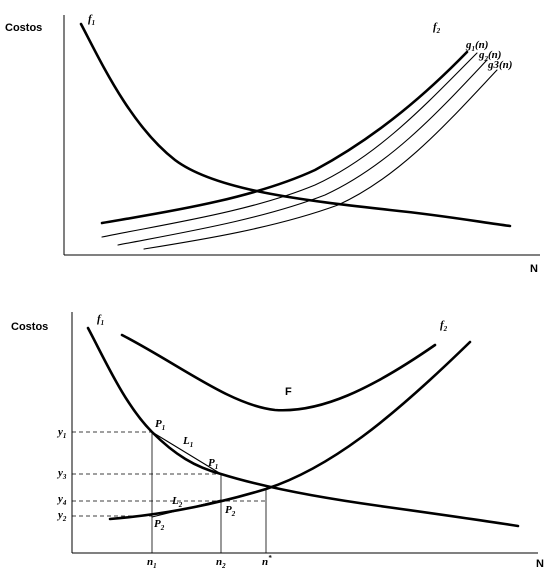 The image size is (552, 572). I want to click on bottom-y-axis-label: Costos, so click(29, 327).